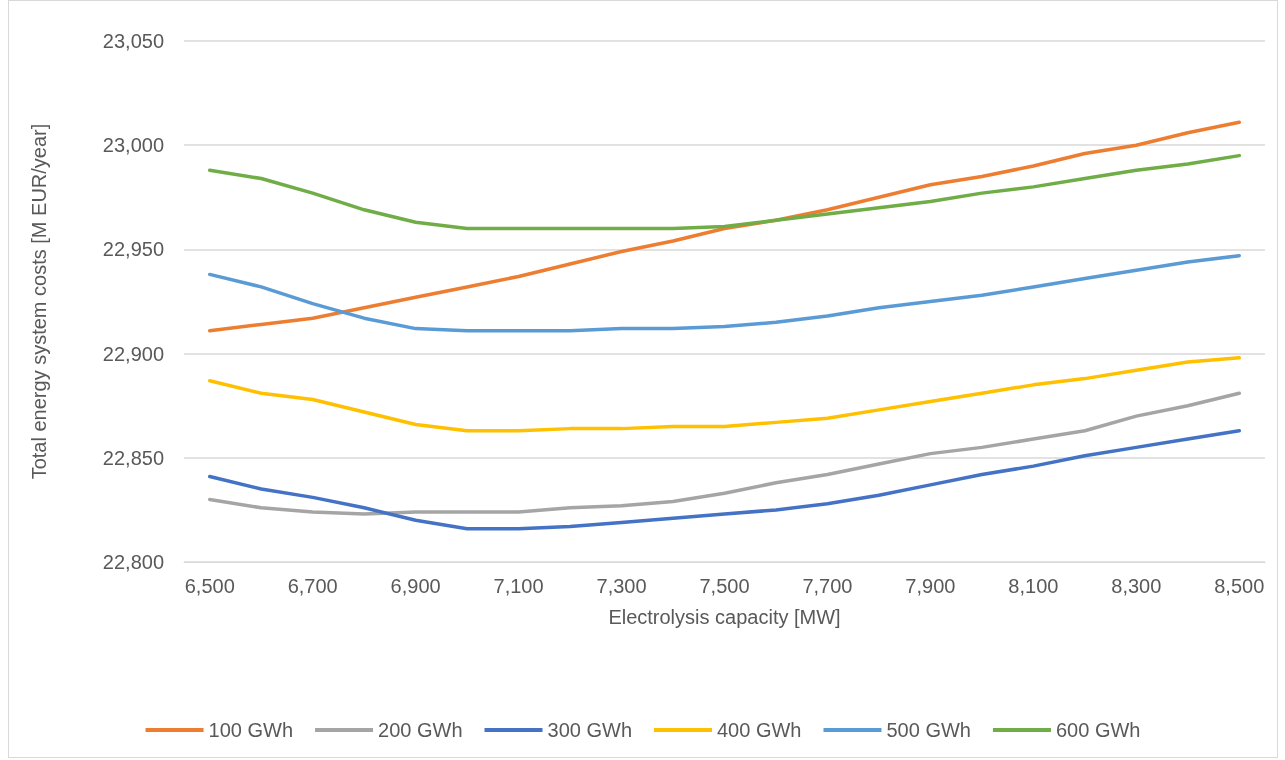 The height and width of the screenshot is (760, 1285). I want to click on x-axis-title: Electrolysis capacity [MW], so click(724, 617).